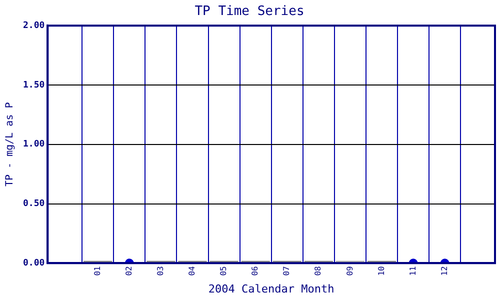  What do you see at coordinates (10, 144) in the screenshot?
I see `y-axis-title: TP - mg/L as P` at bounding box center [10, 144].